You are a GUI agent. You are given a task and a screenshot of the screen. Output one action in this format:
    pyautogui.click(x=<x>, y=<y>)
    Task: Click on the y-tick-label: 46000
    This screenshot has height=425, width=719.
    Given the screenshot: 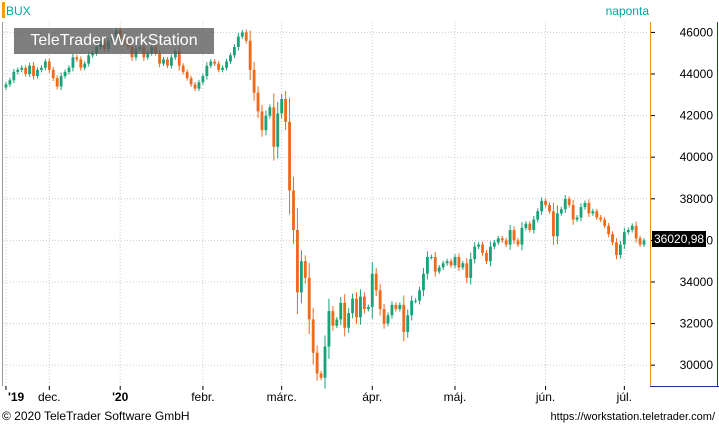 What is the action you would take?
    pyautogui.click(x=697, y=32)
    